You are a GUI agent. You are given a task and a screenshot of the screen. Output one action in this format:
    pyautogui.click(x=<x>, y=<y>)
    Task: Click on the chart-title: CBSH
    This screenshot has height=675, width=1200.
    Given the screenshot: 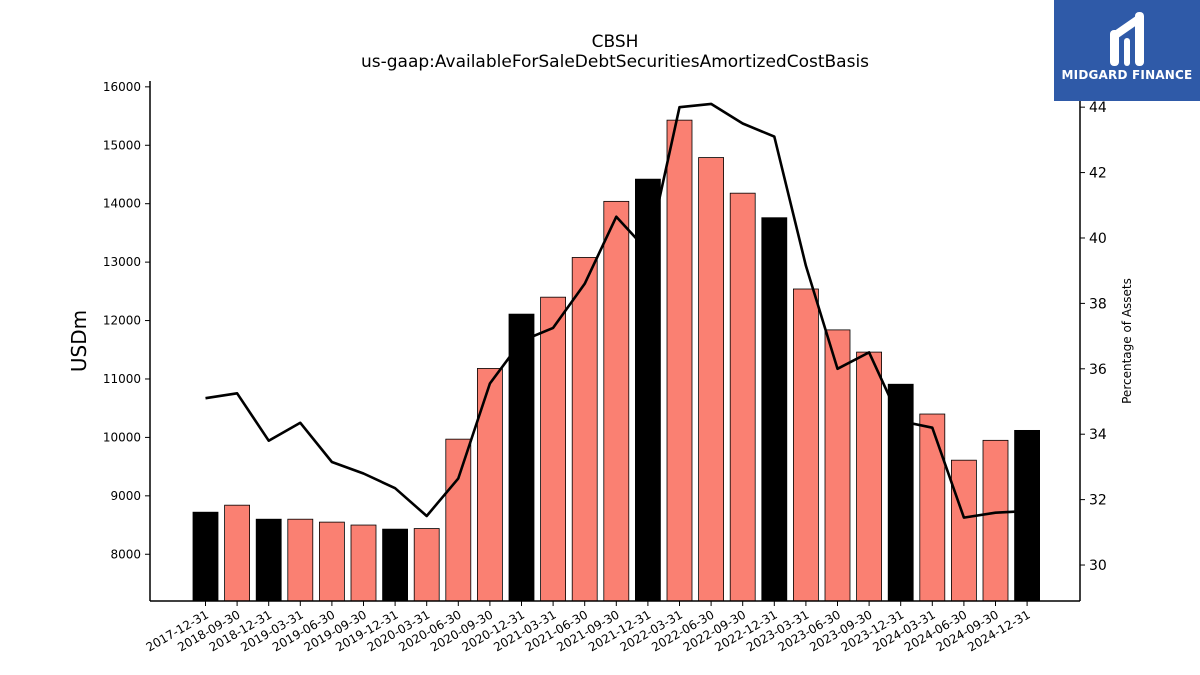 What is the action you would take?
    pyautogui.click(x=615, y=42)
    